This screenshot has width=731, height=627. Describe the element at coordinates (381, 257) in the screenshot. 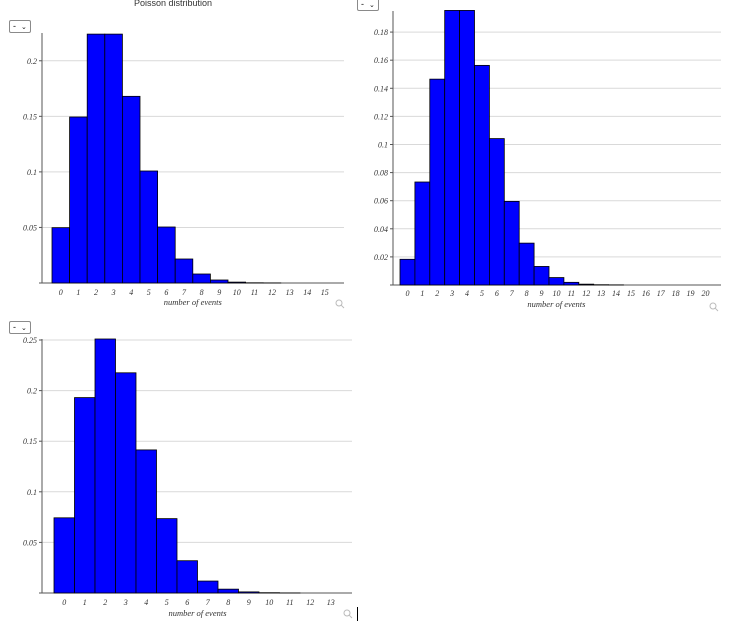

I see `y-tick-label: 0.02` at that location.